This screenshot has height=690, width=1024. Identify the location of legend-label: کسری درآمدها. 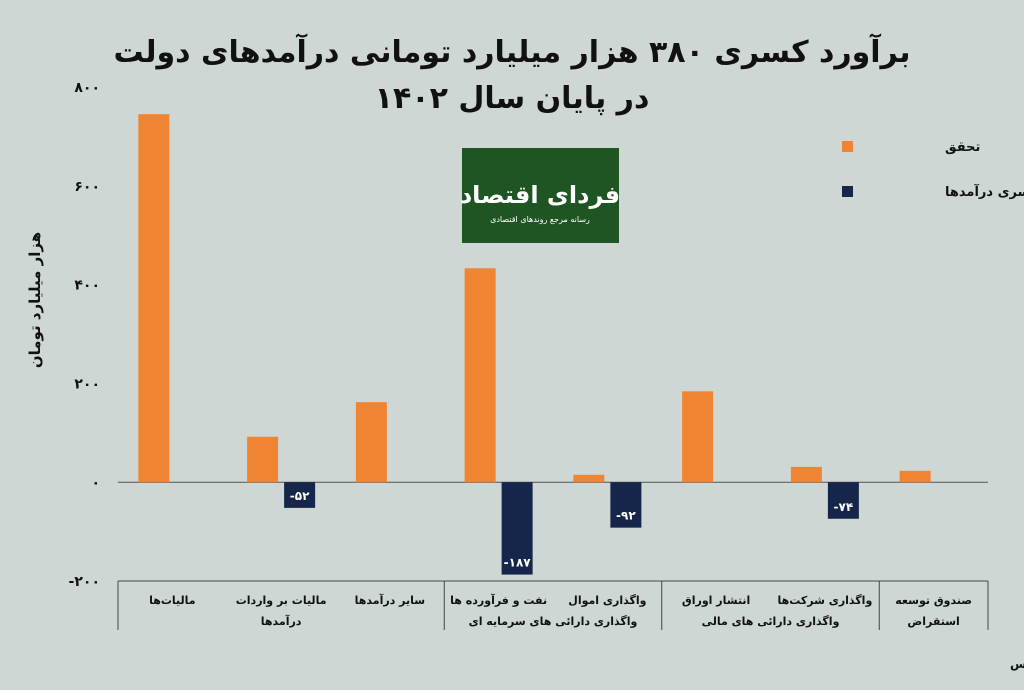
(984, 191).